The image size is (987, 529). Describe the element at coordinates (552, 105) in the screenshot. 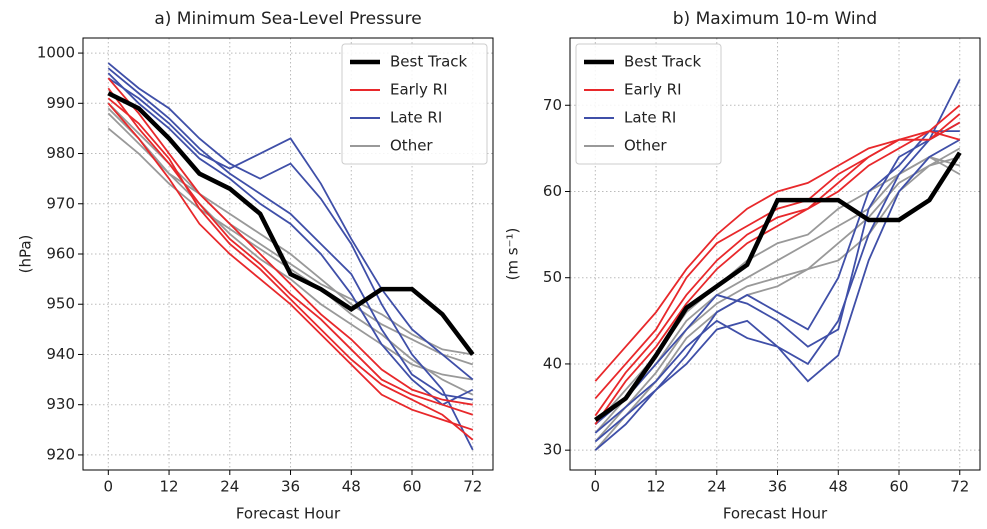

I see `y-tick-label: 70` at that location.